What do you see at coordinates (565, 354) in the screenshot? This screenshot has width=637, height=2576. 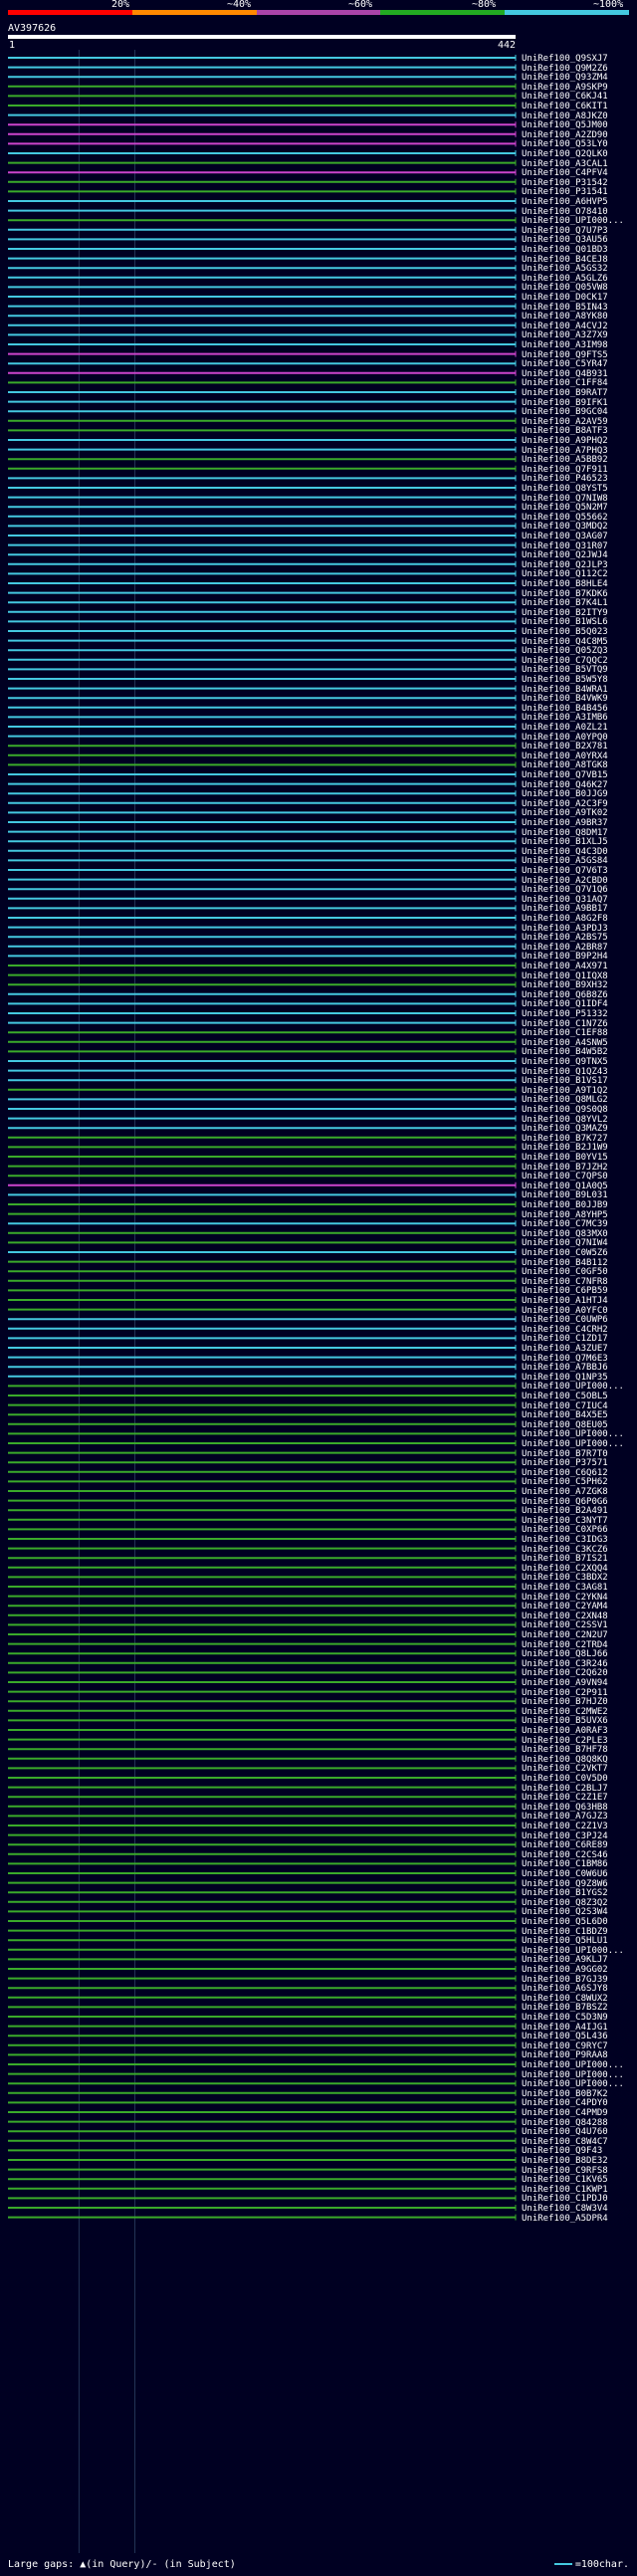 I see `hit-label: UniRef100_Q9FTS5` at bounding box center [565, 354].